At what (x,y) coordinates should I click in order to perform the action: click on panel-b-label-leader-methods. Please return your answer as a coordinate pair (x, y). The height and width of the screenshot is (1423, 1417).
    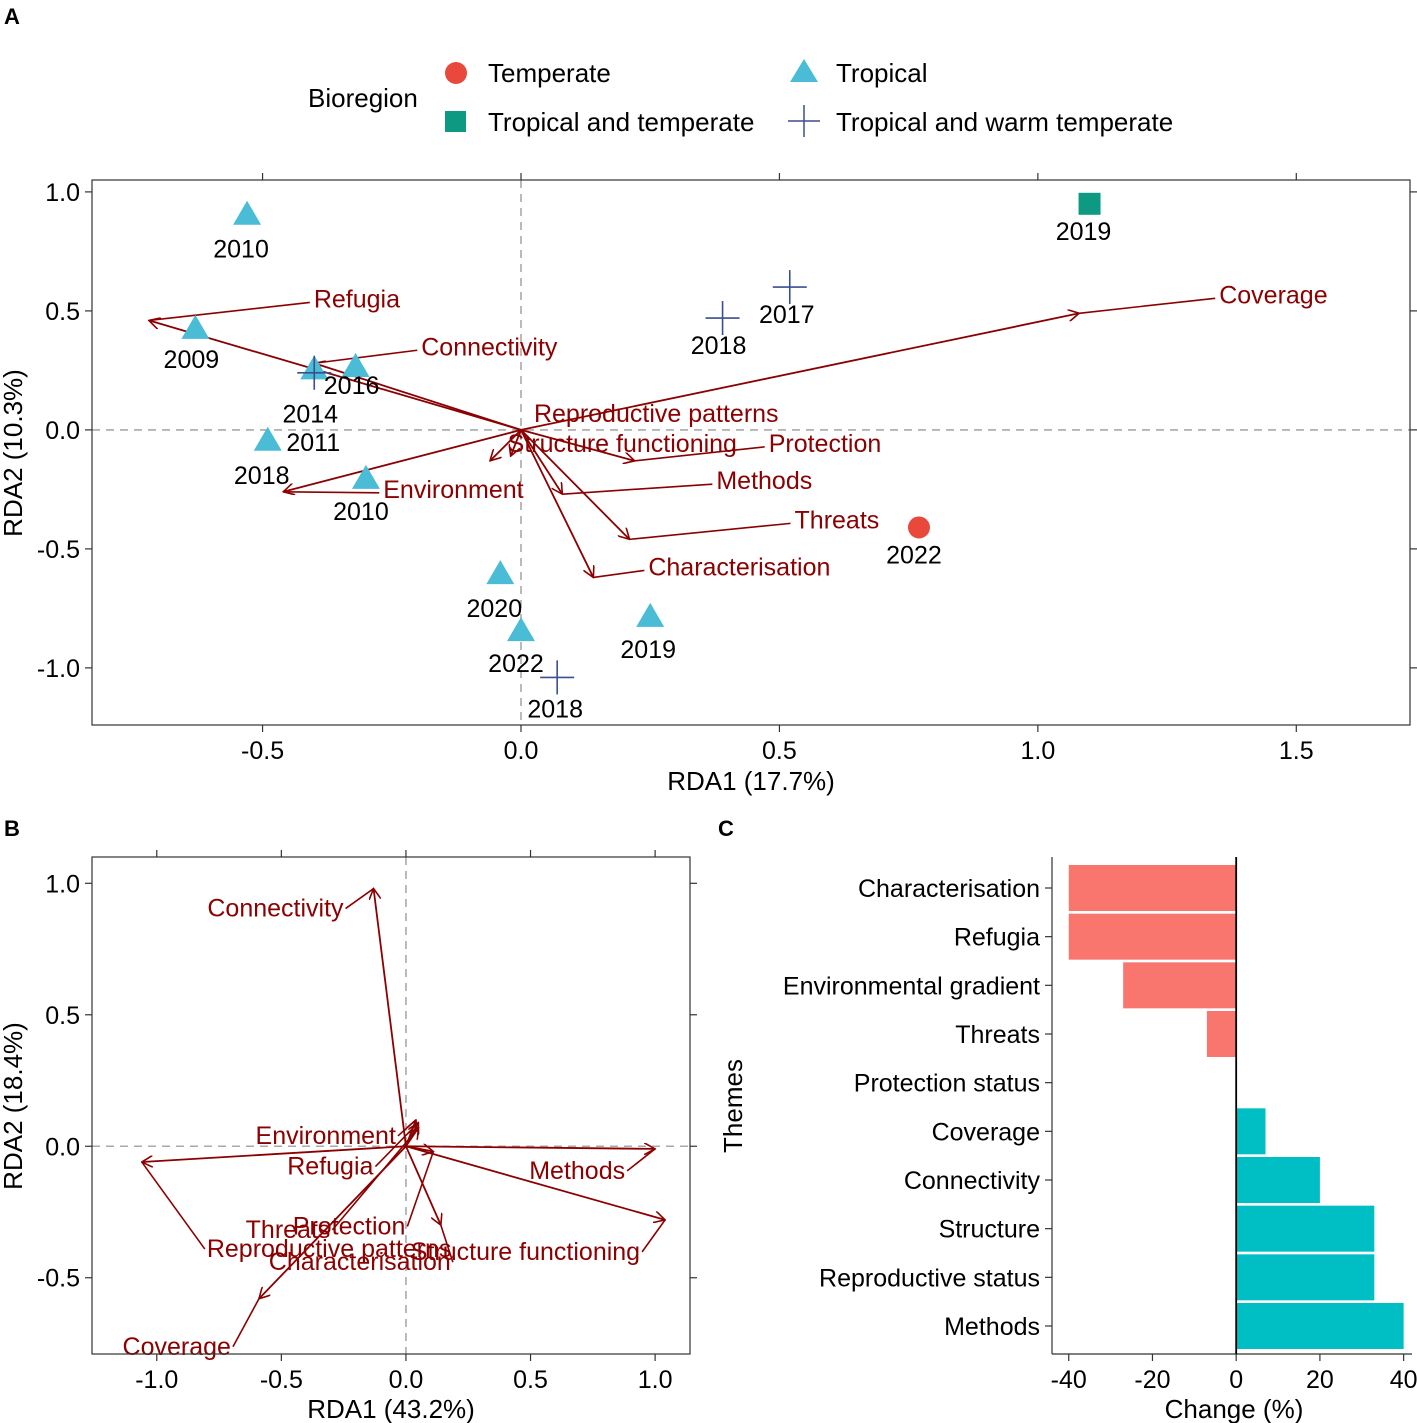
    Looking at the image, I should click on (641, 1160).